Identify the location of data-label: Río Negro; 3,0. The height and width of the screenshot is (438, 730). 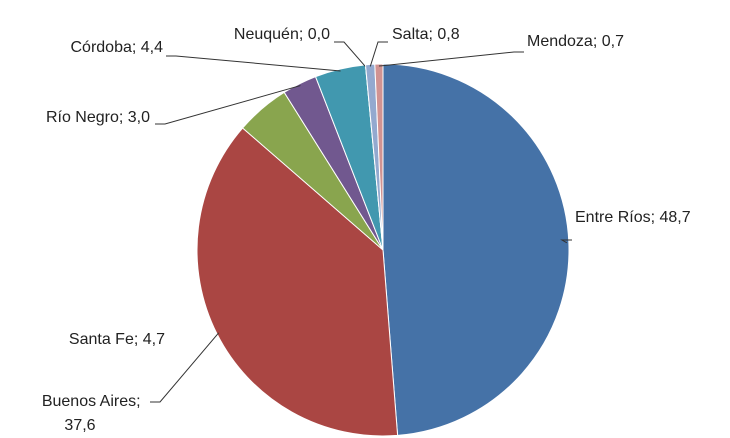
(98, 117).